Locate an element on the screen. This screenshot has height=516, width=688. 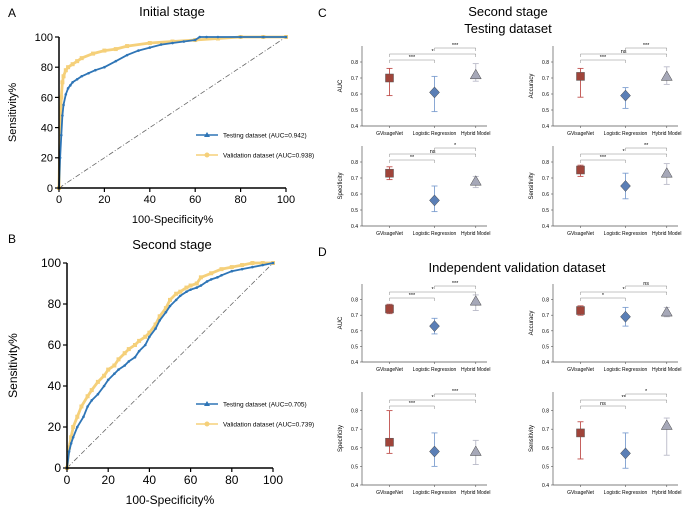
panel-c-specificity-sig-label-0: ** is located at coordinates (412, 158).